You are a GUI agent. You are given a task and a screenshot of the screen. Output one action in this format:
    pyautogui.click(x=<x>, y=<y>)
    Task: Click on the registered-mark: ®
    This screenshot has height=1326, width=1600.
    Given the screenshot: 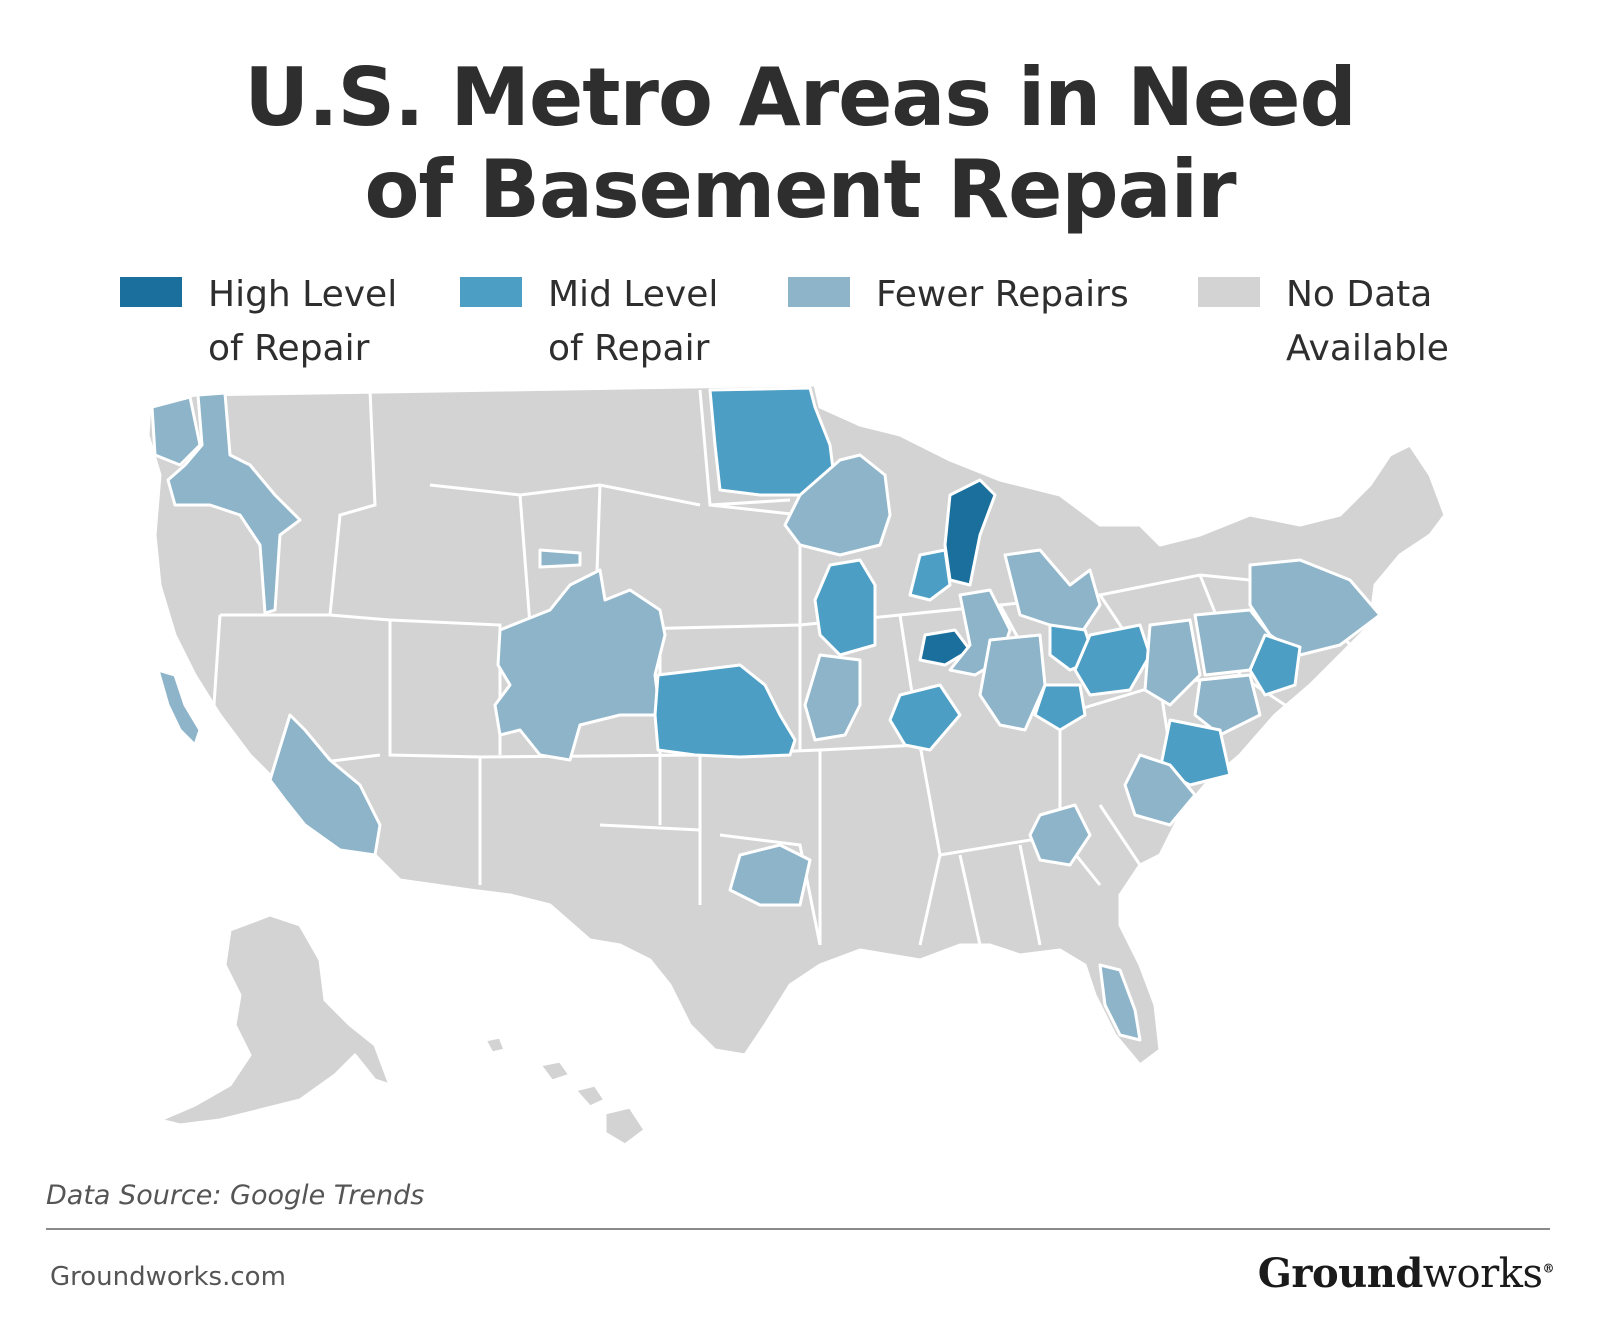 What is the action you would take?
    pyautogui.click(x=1548, y=1268)
    